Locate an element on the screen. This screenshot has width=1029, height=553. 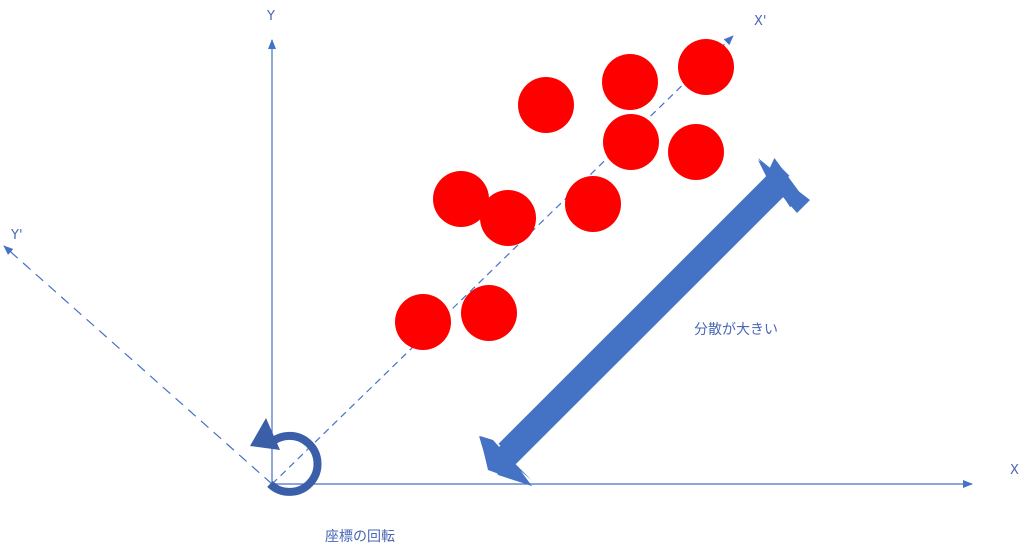
x-axis-label: X is located at coordinates (1014, 470).